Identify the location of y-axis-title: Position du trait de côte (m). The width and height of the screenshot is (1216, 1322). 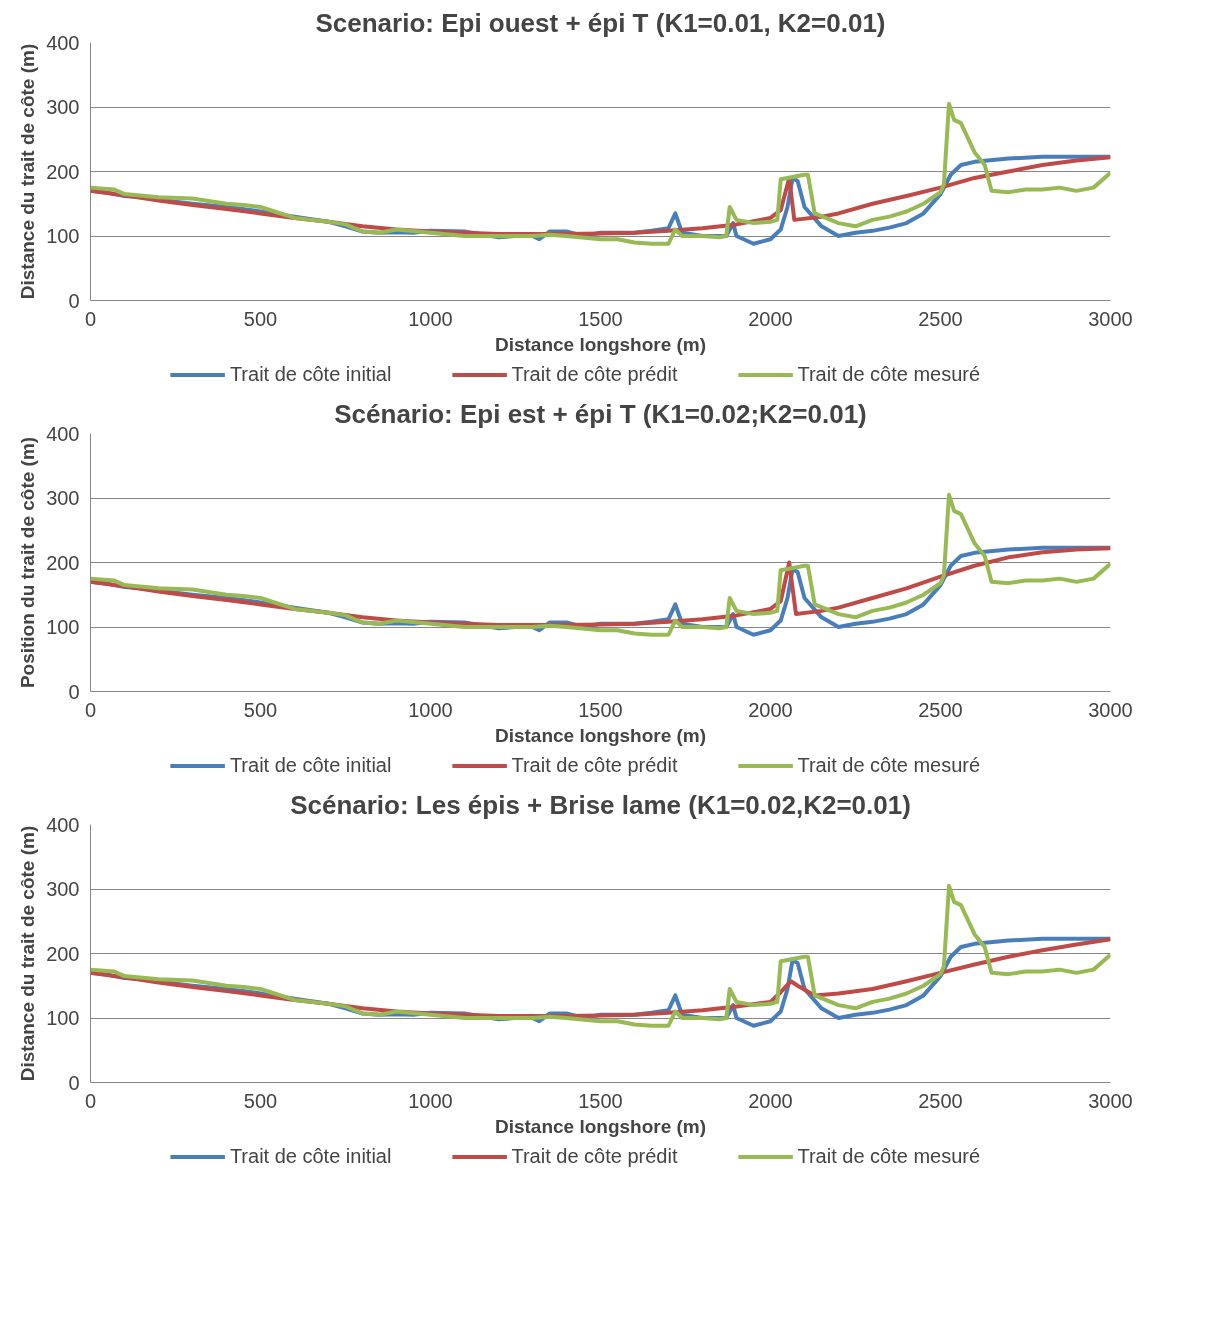
(28, 562).